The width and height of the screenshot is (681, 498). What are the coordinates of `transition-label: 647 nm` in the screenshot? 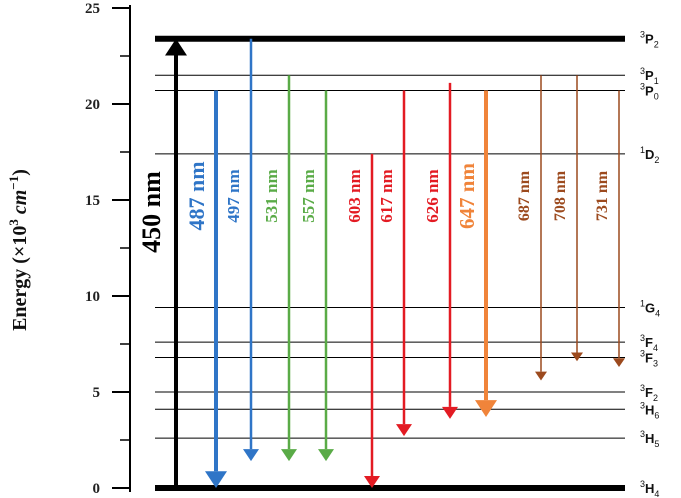 It's located at (467, 196).